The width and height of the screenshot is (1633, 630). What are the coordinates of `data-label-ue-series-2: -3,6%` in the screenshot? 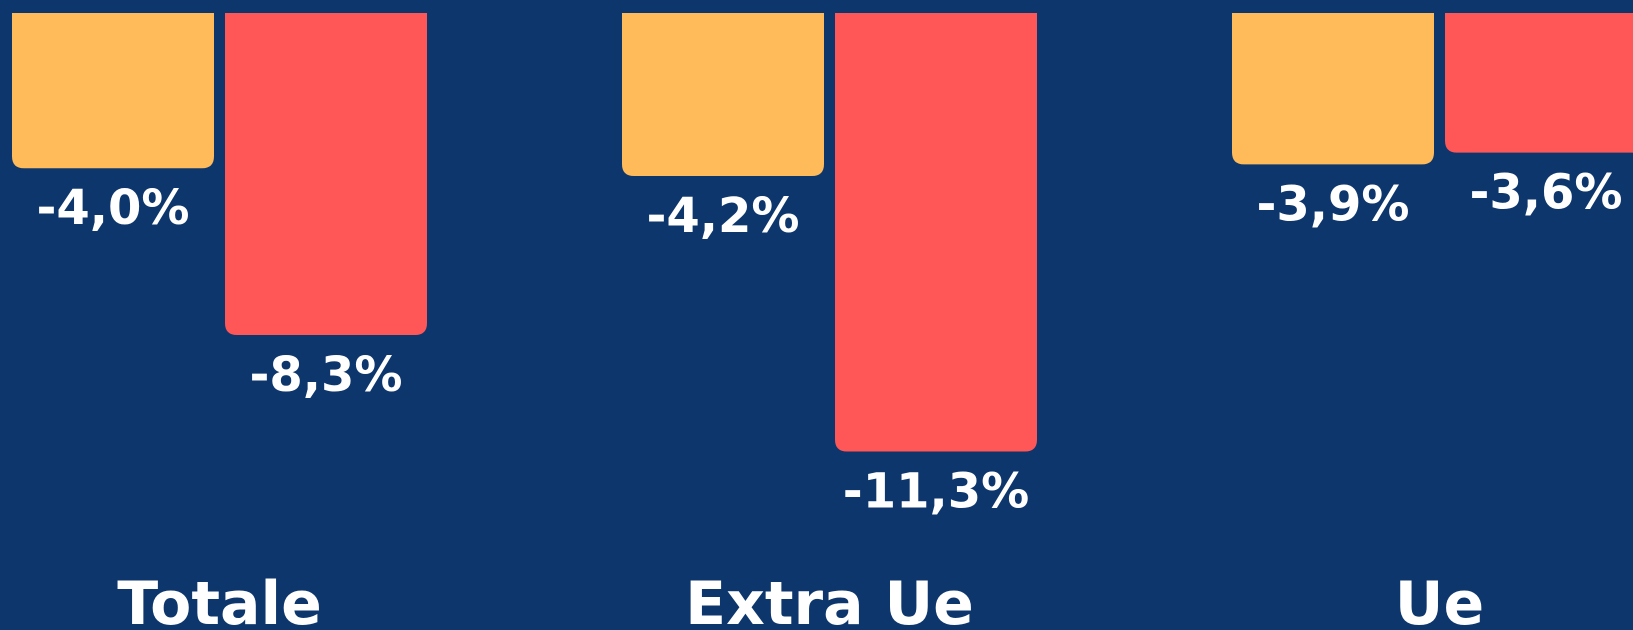 It's located at (1545, 193).